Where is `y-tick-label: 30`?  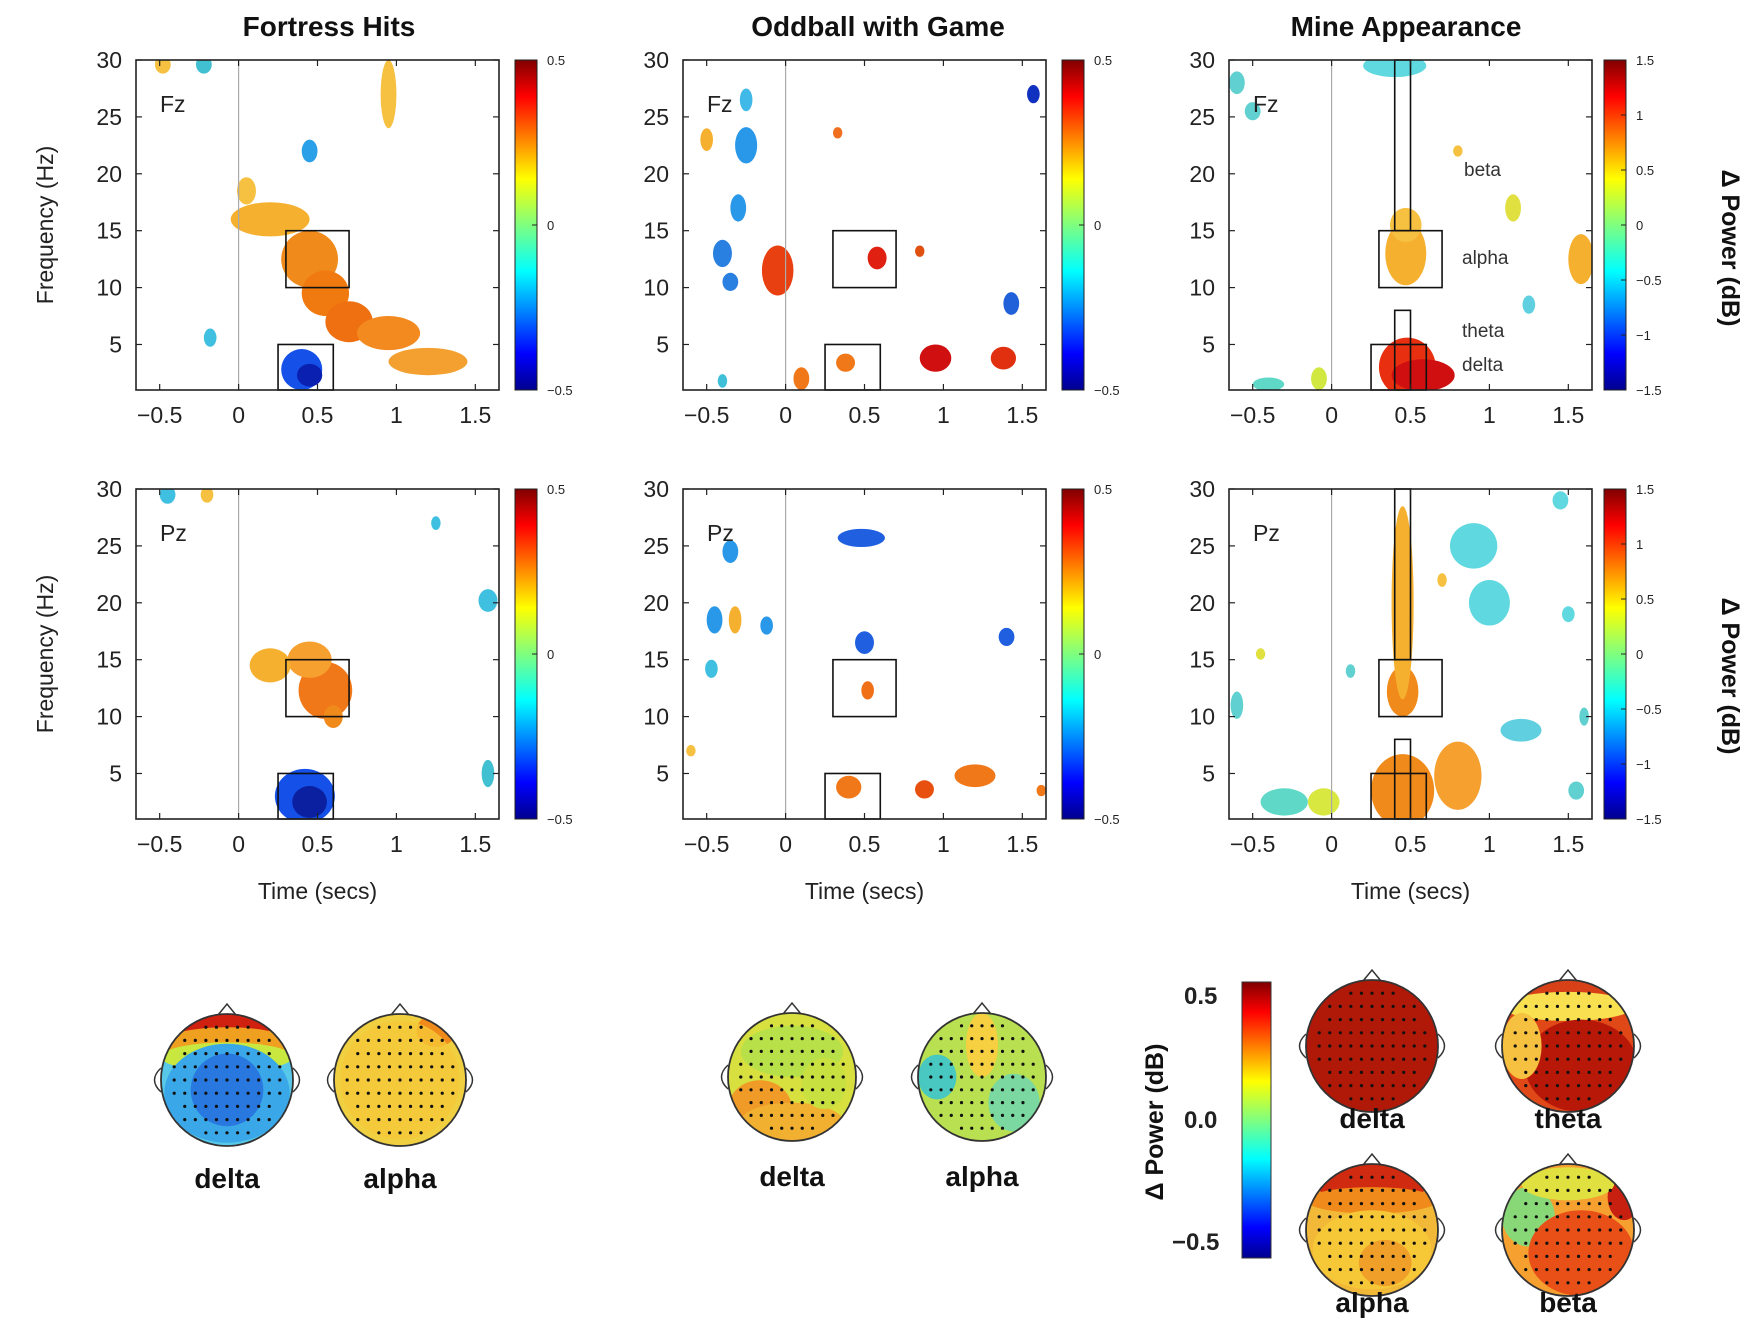
y-tick-label: 30 is located at coordinates (1202, 489).